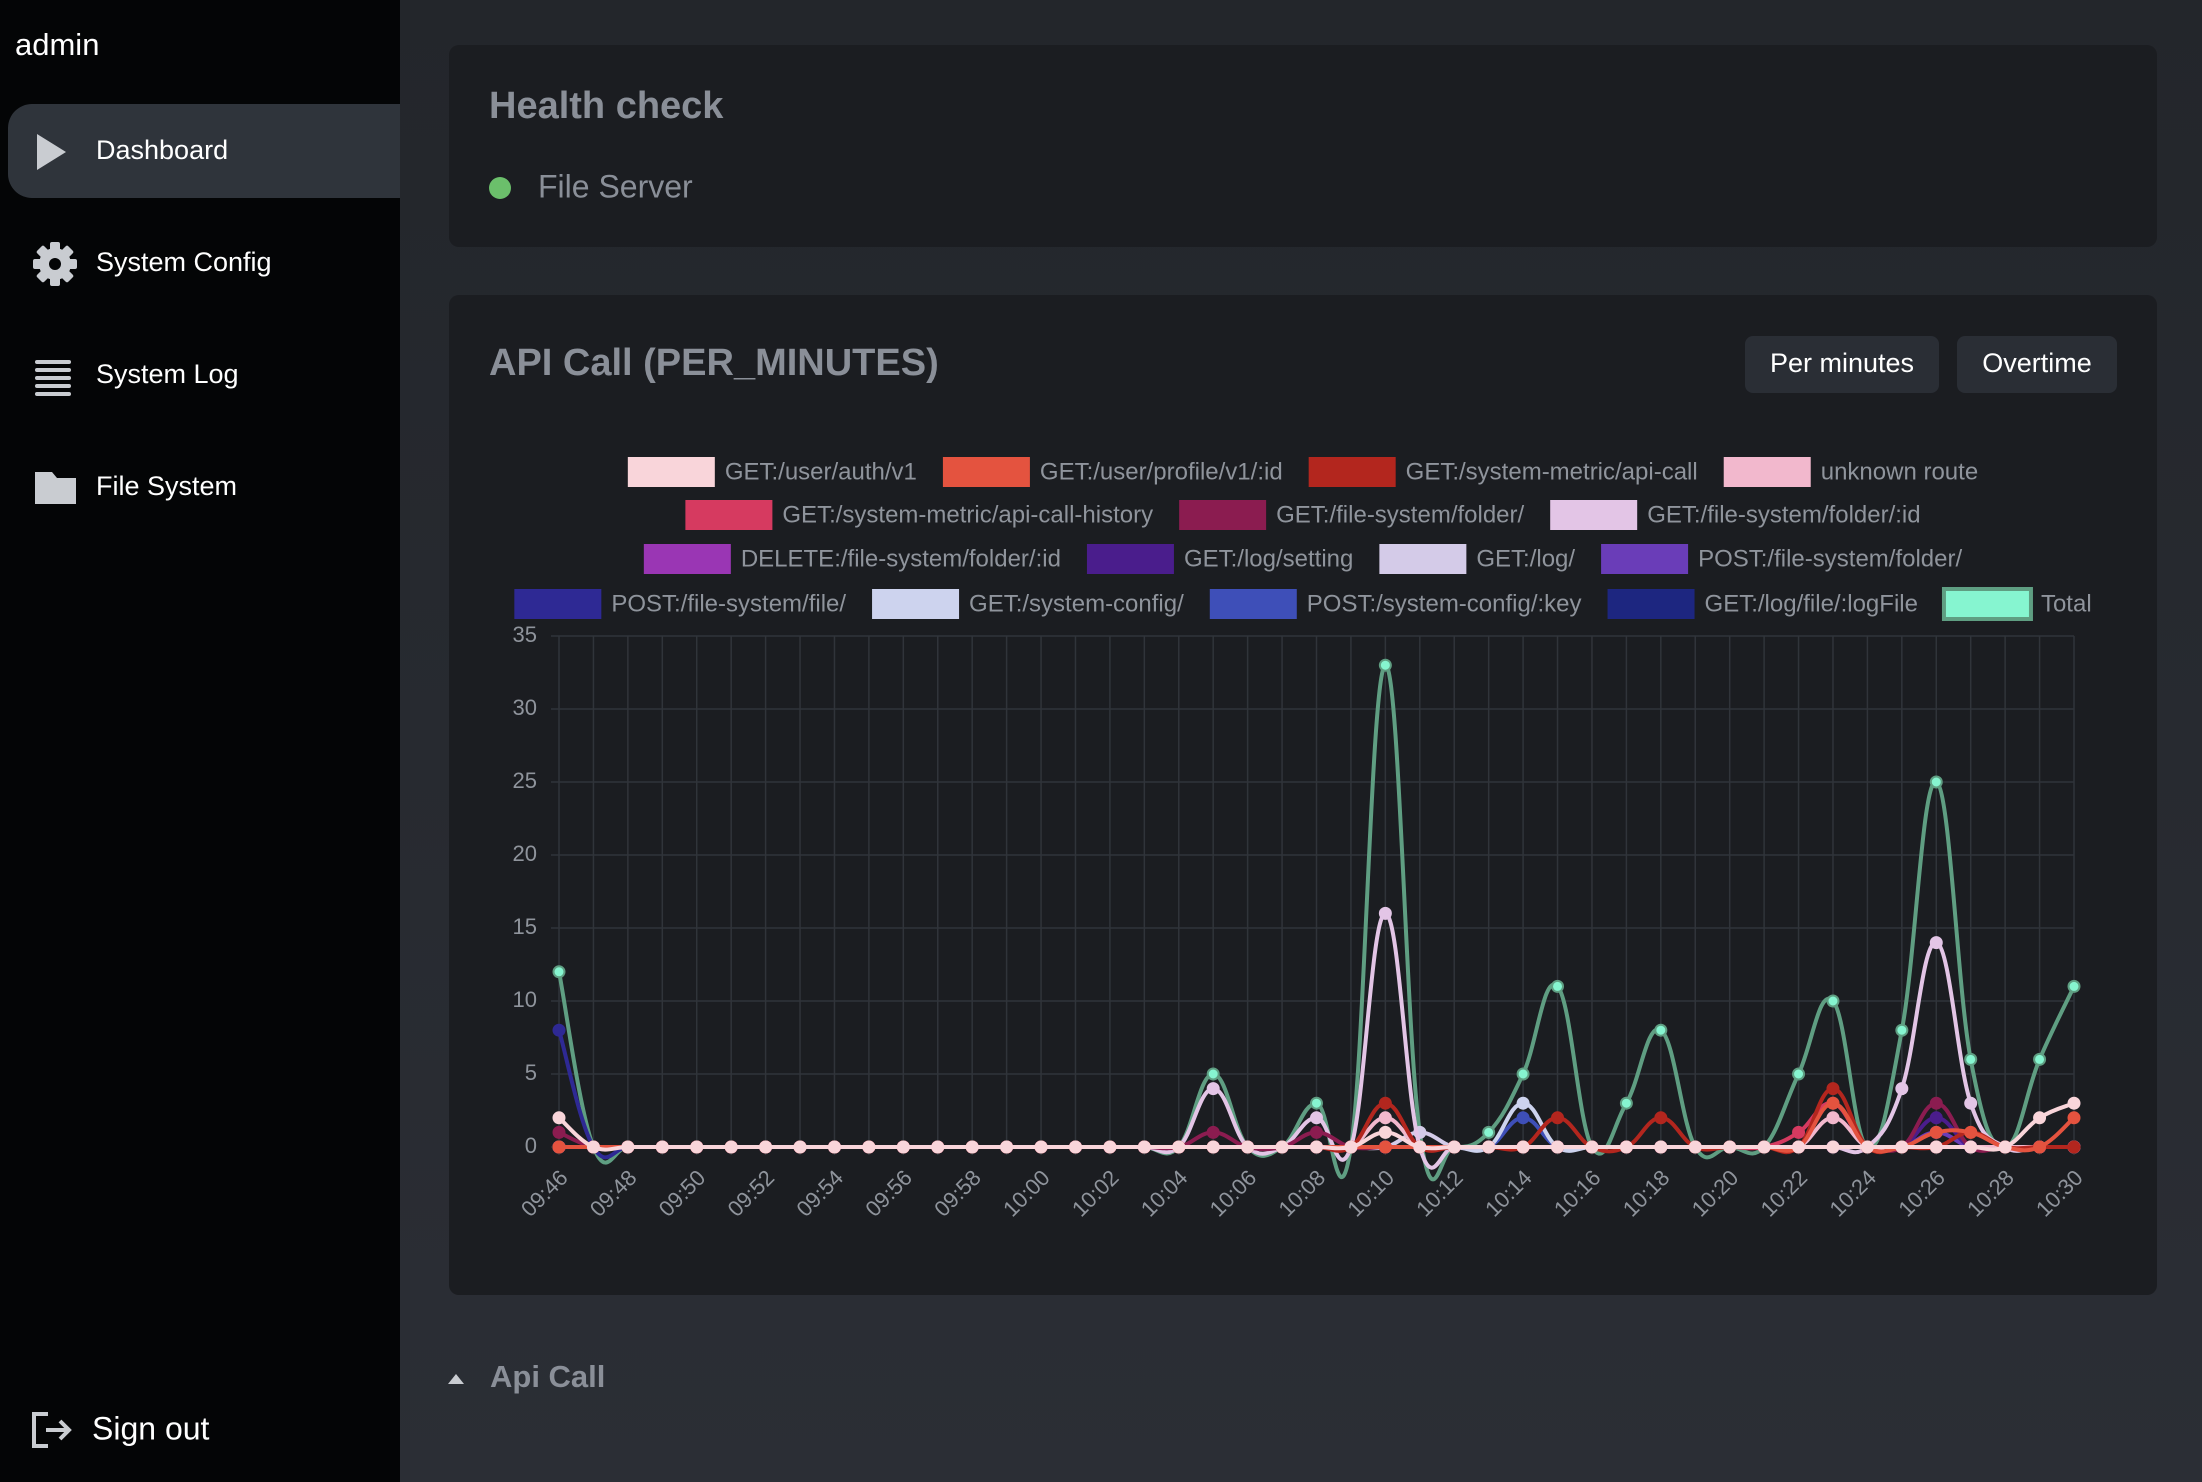  What do you see at coordinates (55, 264) in the screenshot?
I see `config-icon` at bounding box center [55, 264].